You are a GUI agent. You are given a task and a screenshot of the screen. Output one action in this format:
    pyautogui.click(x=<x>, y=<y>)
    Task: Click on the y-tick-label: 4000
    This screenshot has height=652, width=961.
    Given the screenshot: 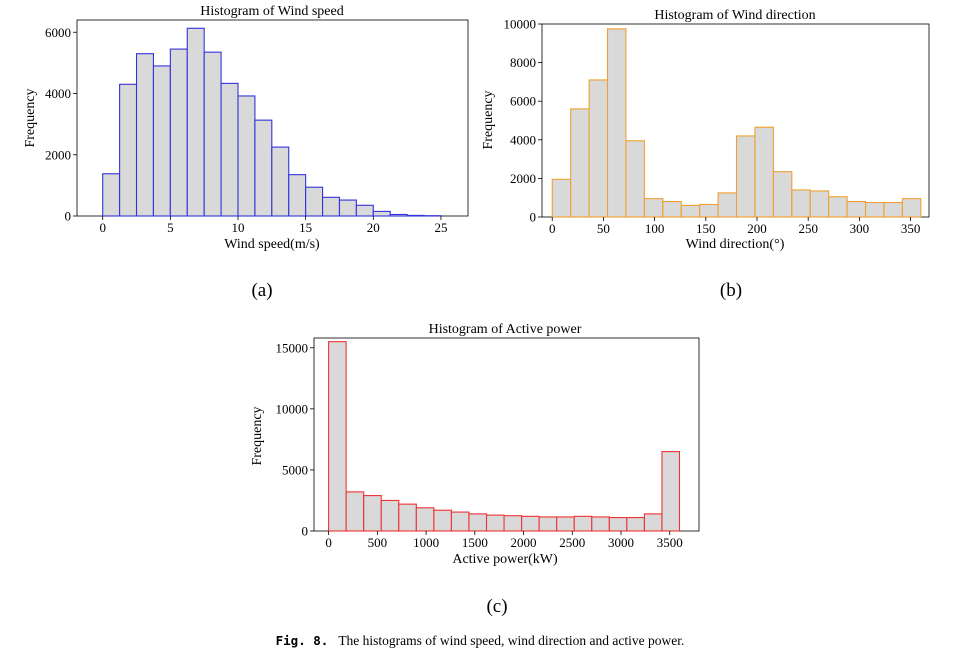 What is the action you would take?
    pyautogui.click(x=58, y=93)
    